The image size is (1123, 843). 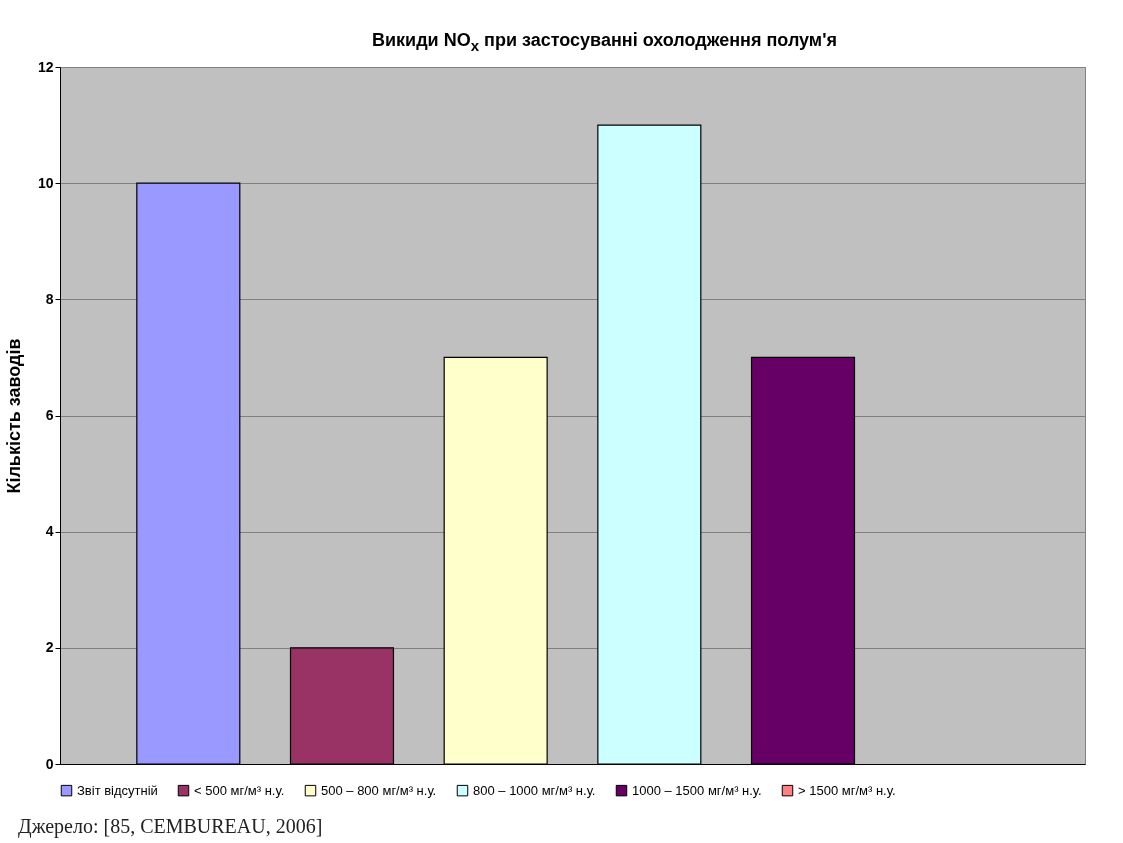 What do you see at coordinates (45, 66) in the screenshot?
I see `y-tick-label: 12` at bounding box center [45, 66].